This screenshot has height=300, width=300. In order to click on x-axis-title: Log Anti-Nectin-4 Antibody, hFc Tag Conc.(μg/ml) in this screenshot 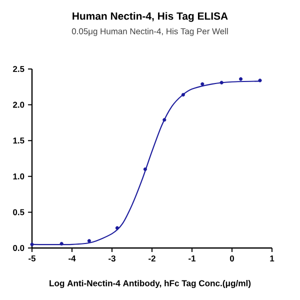, I will do `click(150, 284)`.